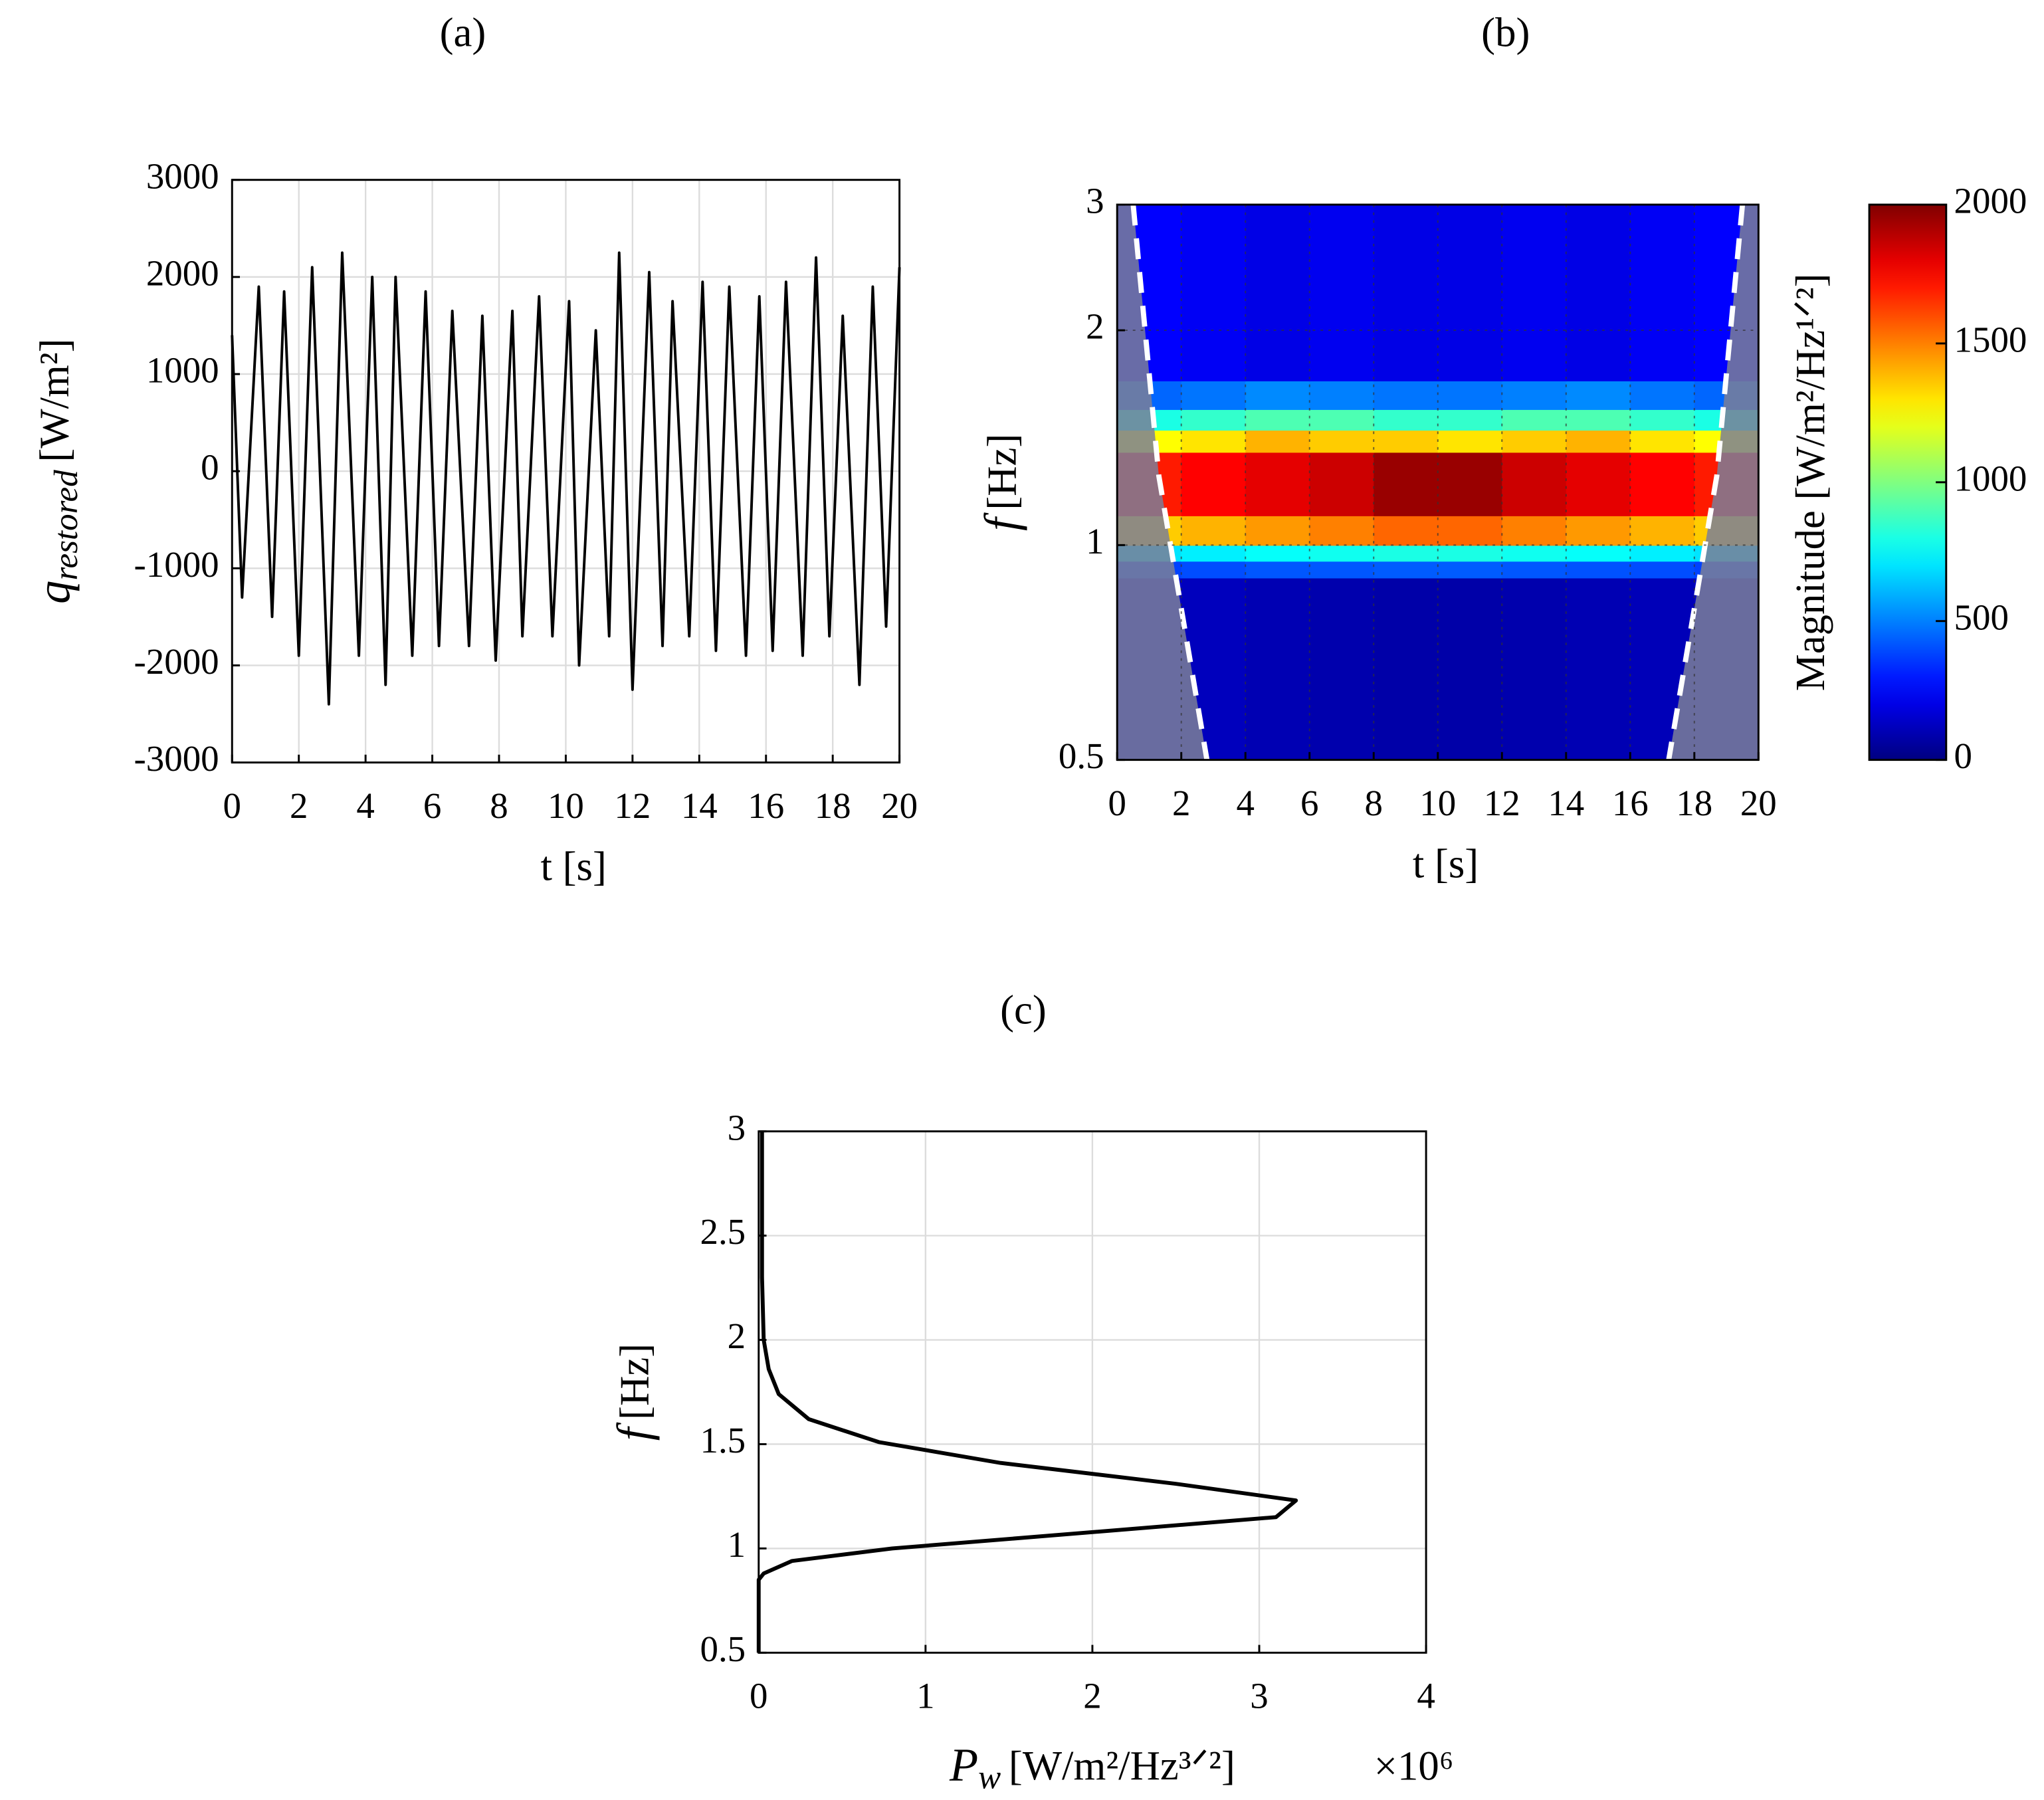  Describe the element at coordinates (1259, 1696) in the screenshot. I see `x-tick-label: 3` at that location.